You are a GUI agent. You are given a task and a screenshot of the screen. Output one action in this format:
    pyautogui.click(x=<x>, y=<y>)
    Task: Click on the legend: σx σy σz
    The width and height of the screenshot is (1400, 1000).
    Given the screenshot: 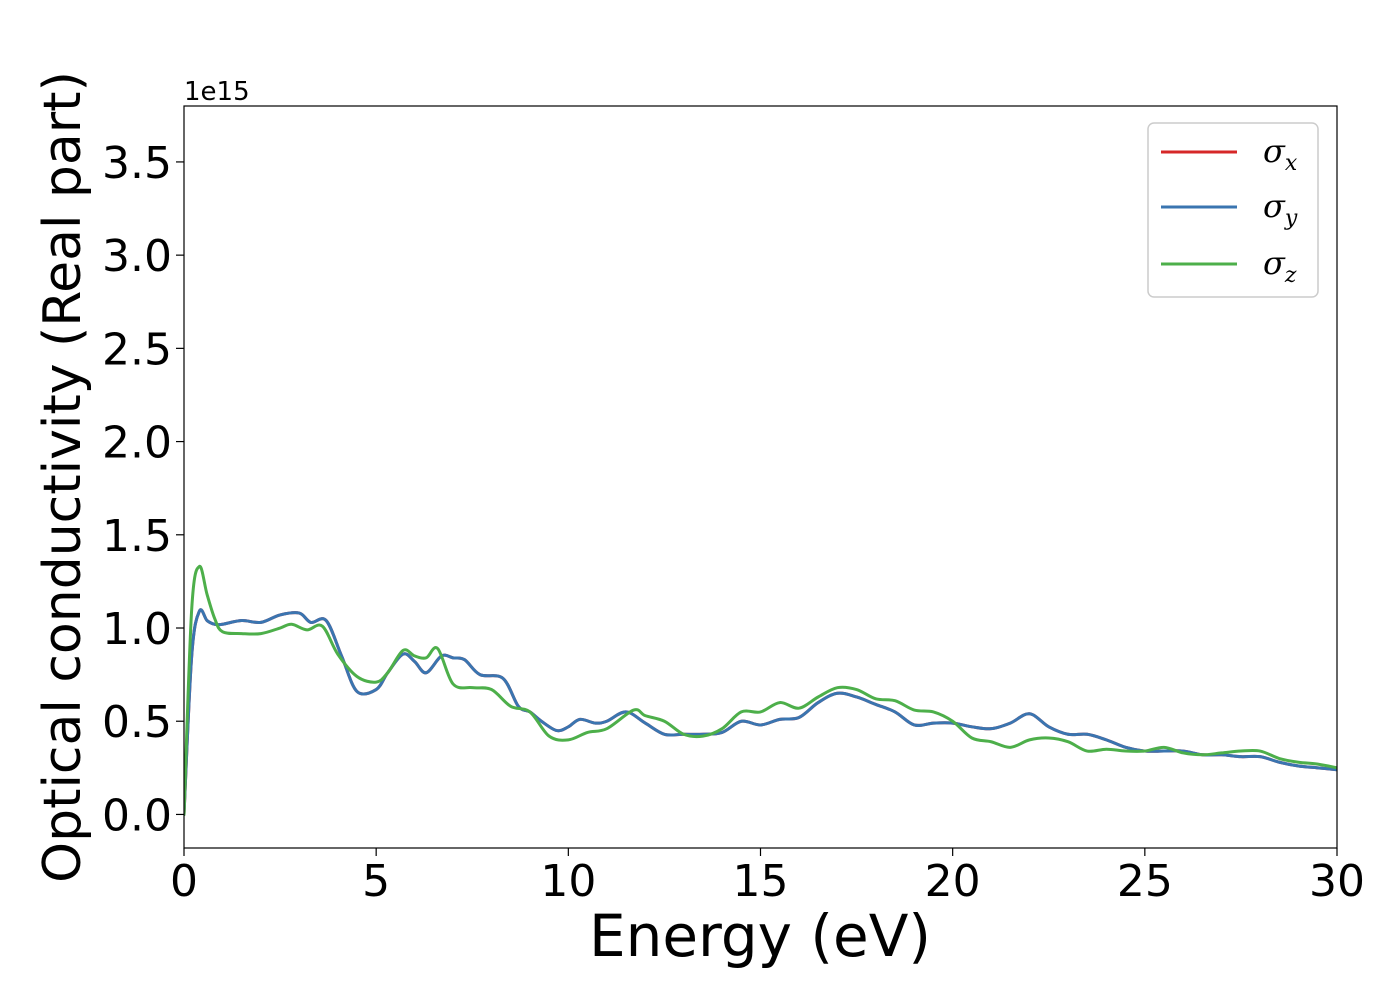 What is the action you would take?
    pyautogui.click(x=1233, y=210)
    